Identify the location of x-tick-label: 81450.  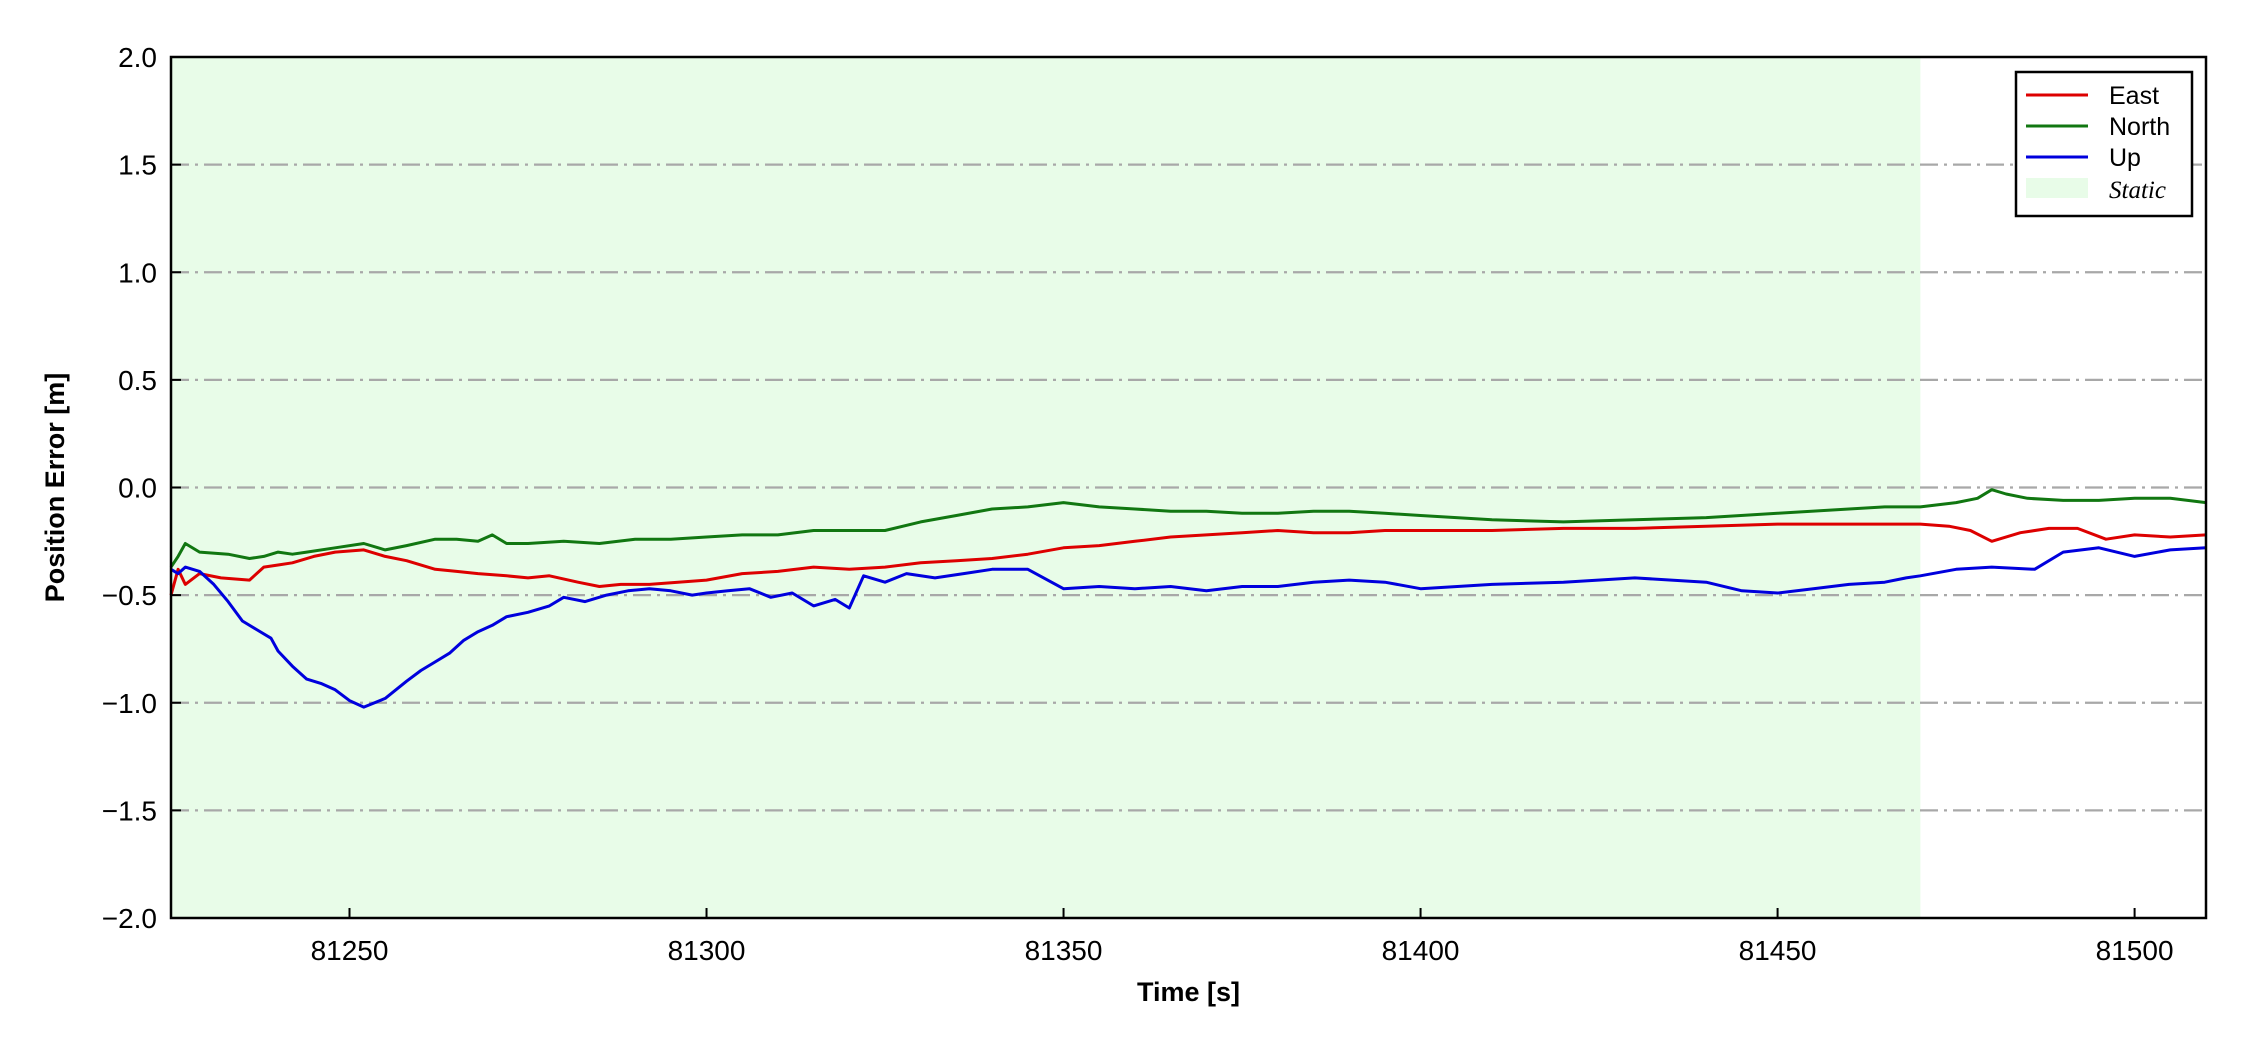
(1778, 950).